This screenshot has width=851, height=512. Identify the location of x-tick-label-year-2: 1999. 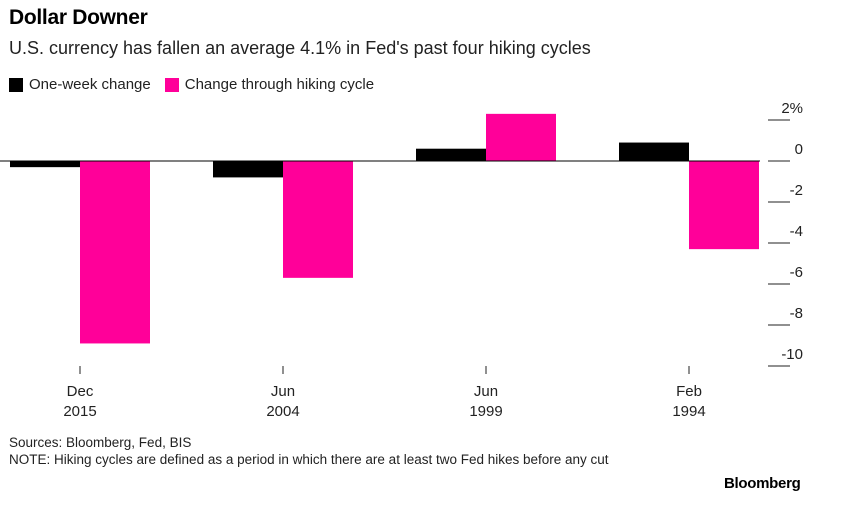
(485, 411).